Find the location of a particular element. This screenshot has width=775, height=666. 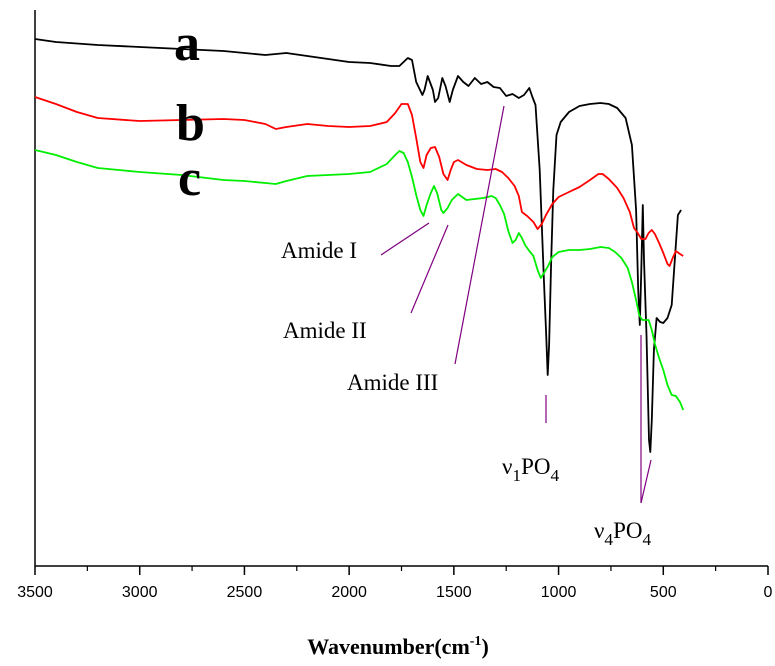

x-axis-label-group: Wavenumber(cm-1) is located at coordinates (398, 646).